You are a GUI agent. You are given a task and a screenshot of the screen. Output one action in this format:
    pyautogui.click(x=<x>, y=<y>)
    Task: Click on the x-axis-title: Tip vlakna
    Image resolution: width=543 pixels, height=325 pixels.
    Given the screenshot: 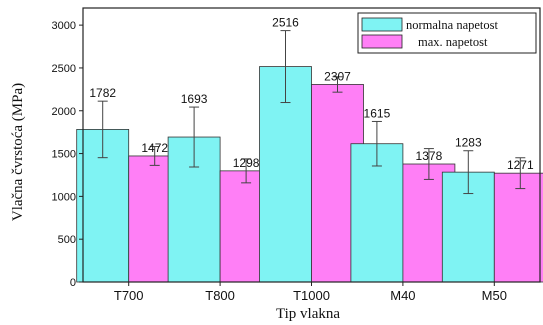 What is the action you would take?
    pyautogui.click(x=308, y=314)
    